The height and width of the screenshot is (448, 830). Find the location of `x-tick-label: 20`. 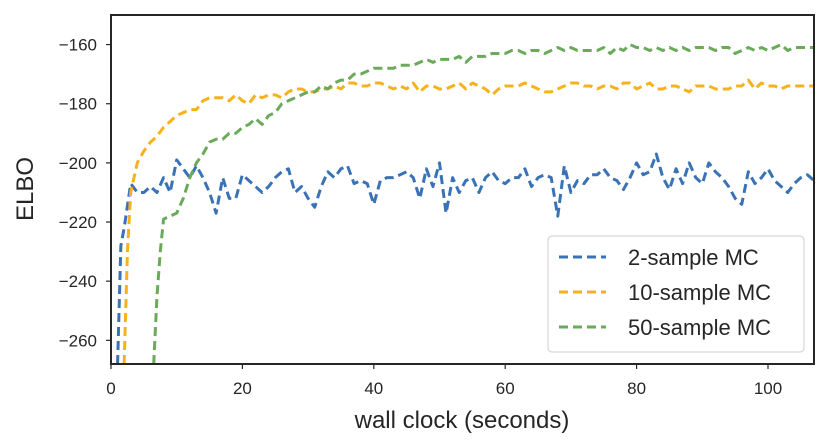

x-tick-label: 20 is located at coordinates (242, 388).